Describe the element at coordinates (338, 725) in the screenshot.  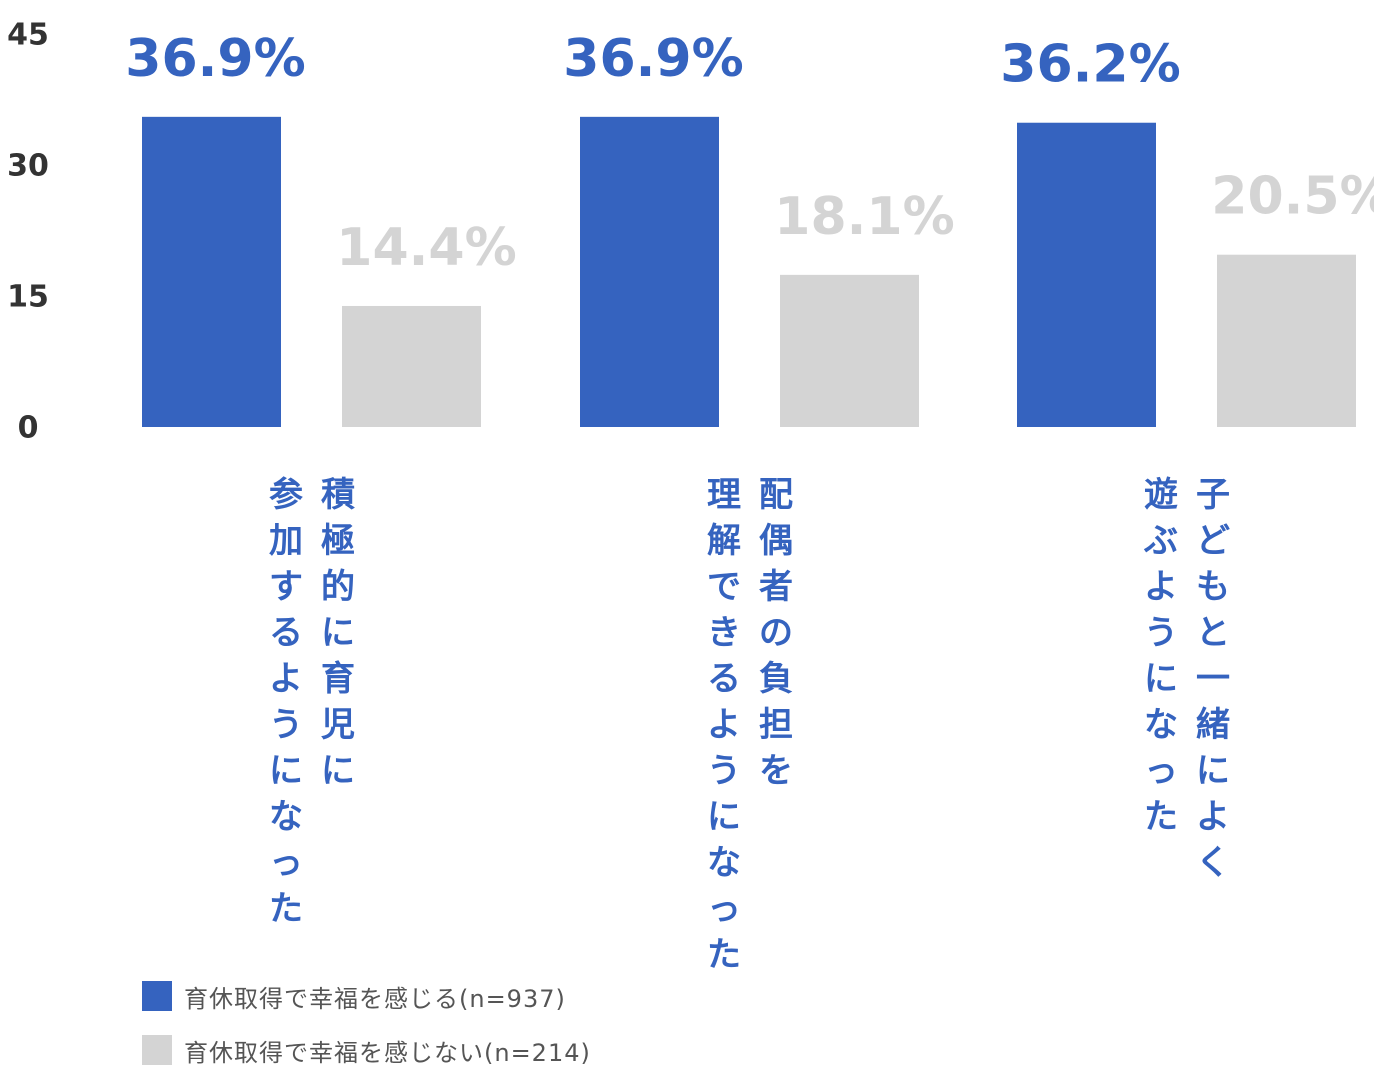
I see `category-label-char: 児` at that location.